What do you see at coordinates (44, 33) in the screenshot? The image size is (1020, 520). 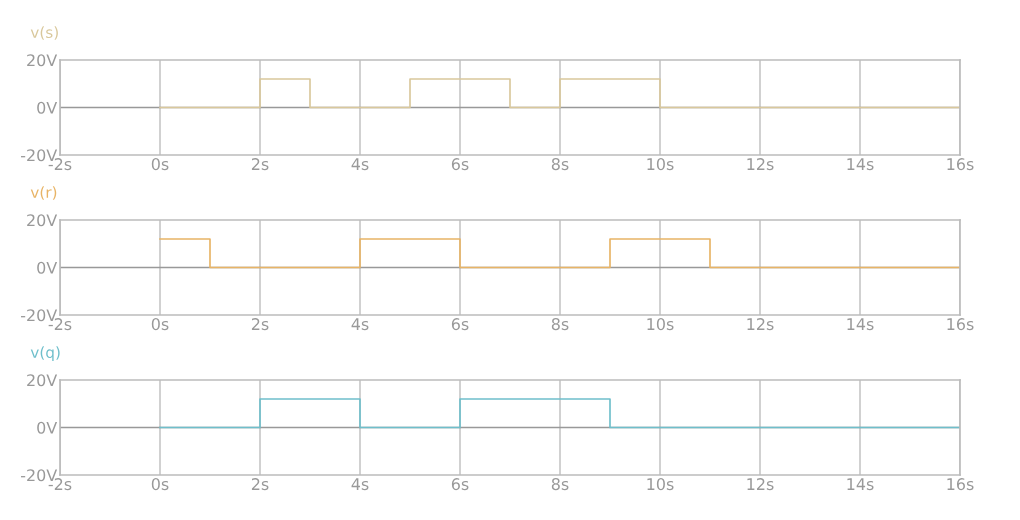 I see `text: v(s)` at bounding box center [44, 33].